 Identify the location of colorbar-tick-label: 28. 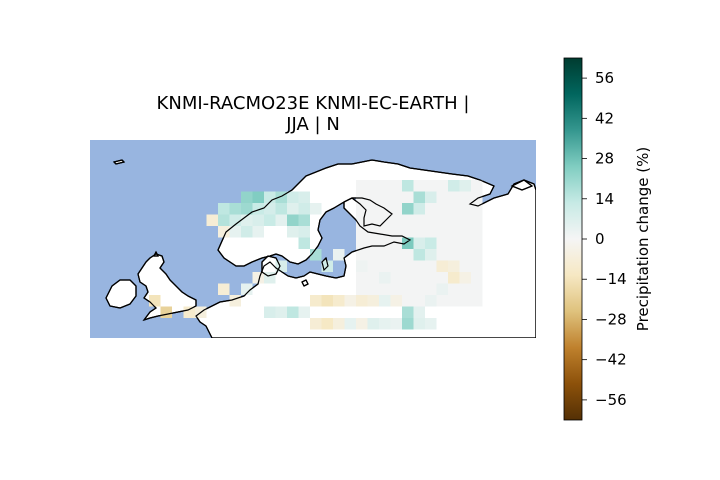
(604, 159).